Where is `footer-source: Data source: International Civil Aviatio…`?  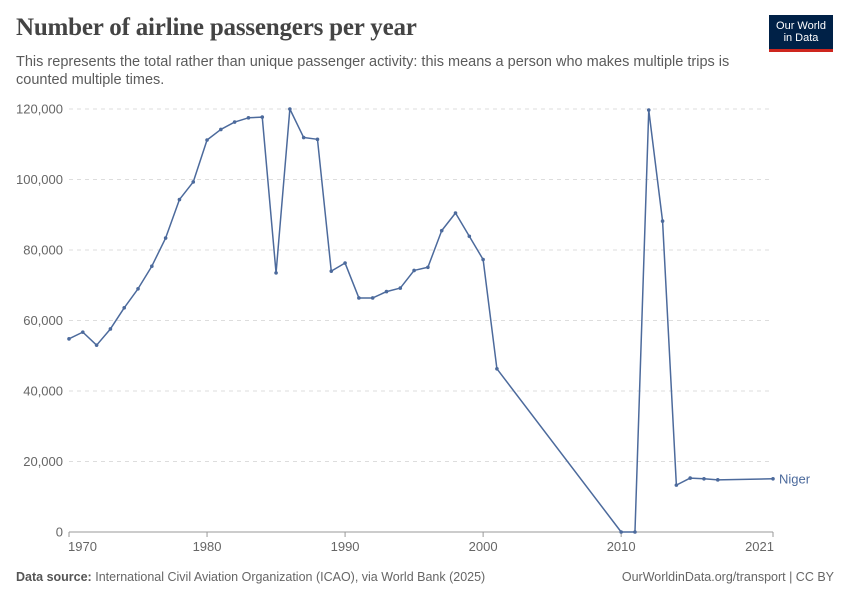 footer-source: Data source: International Civil Aviatio… is located at coordinates (250, 577).